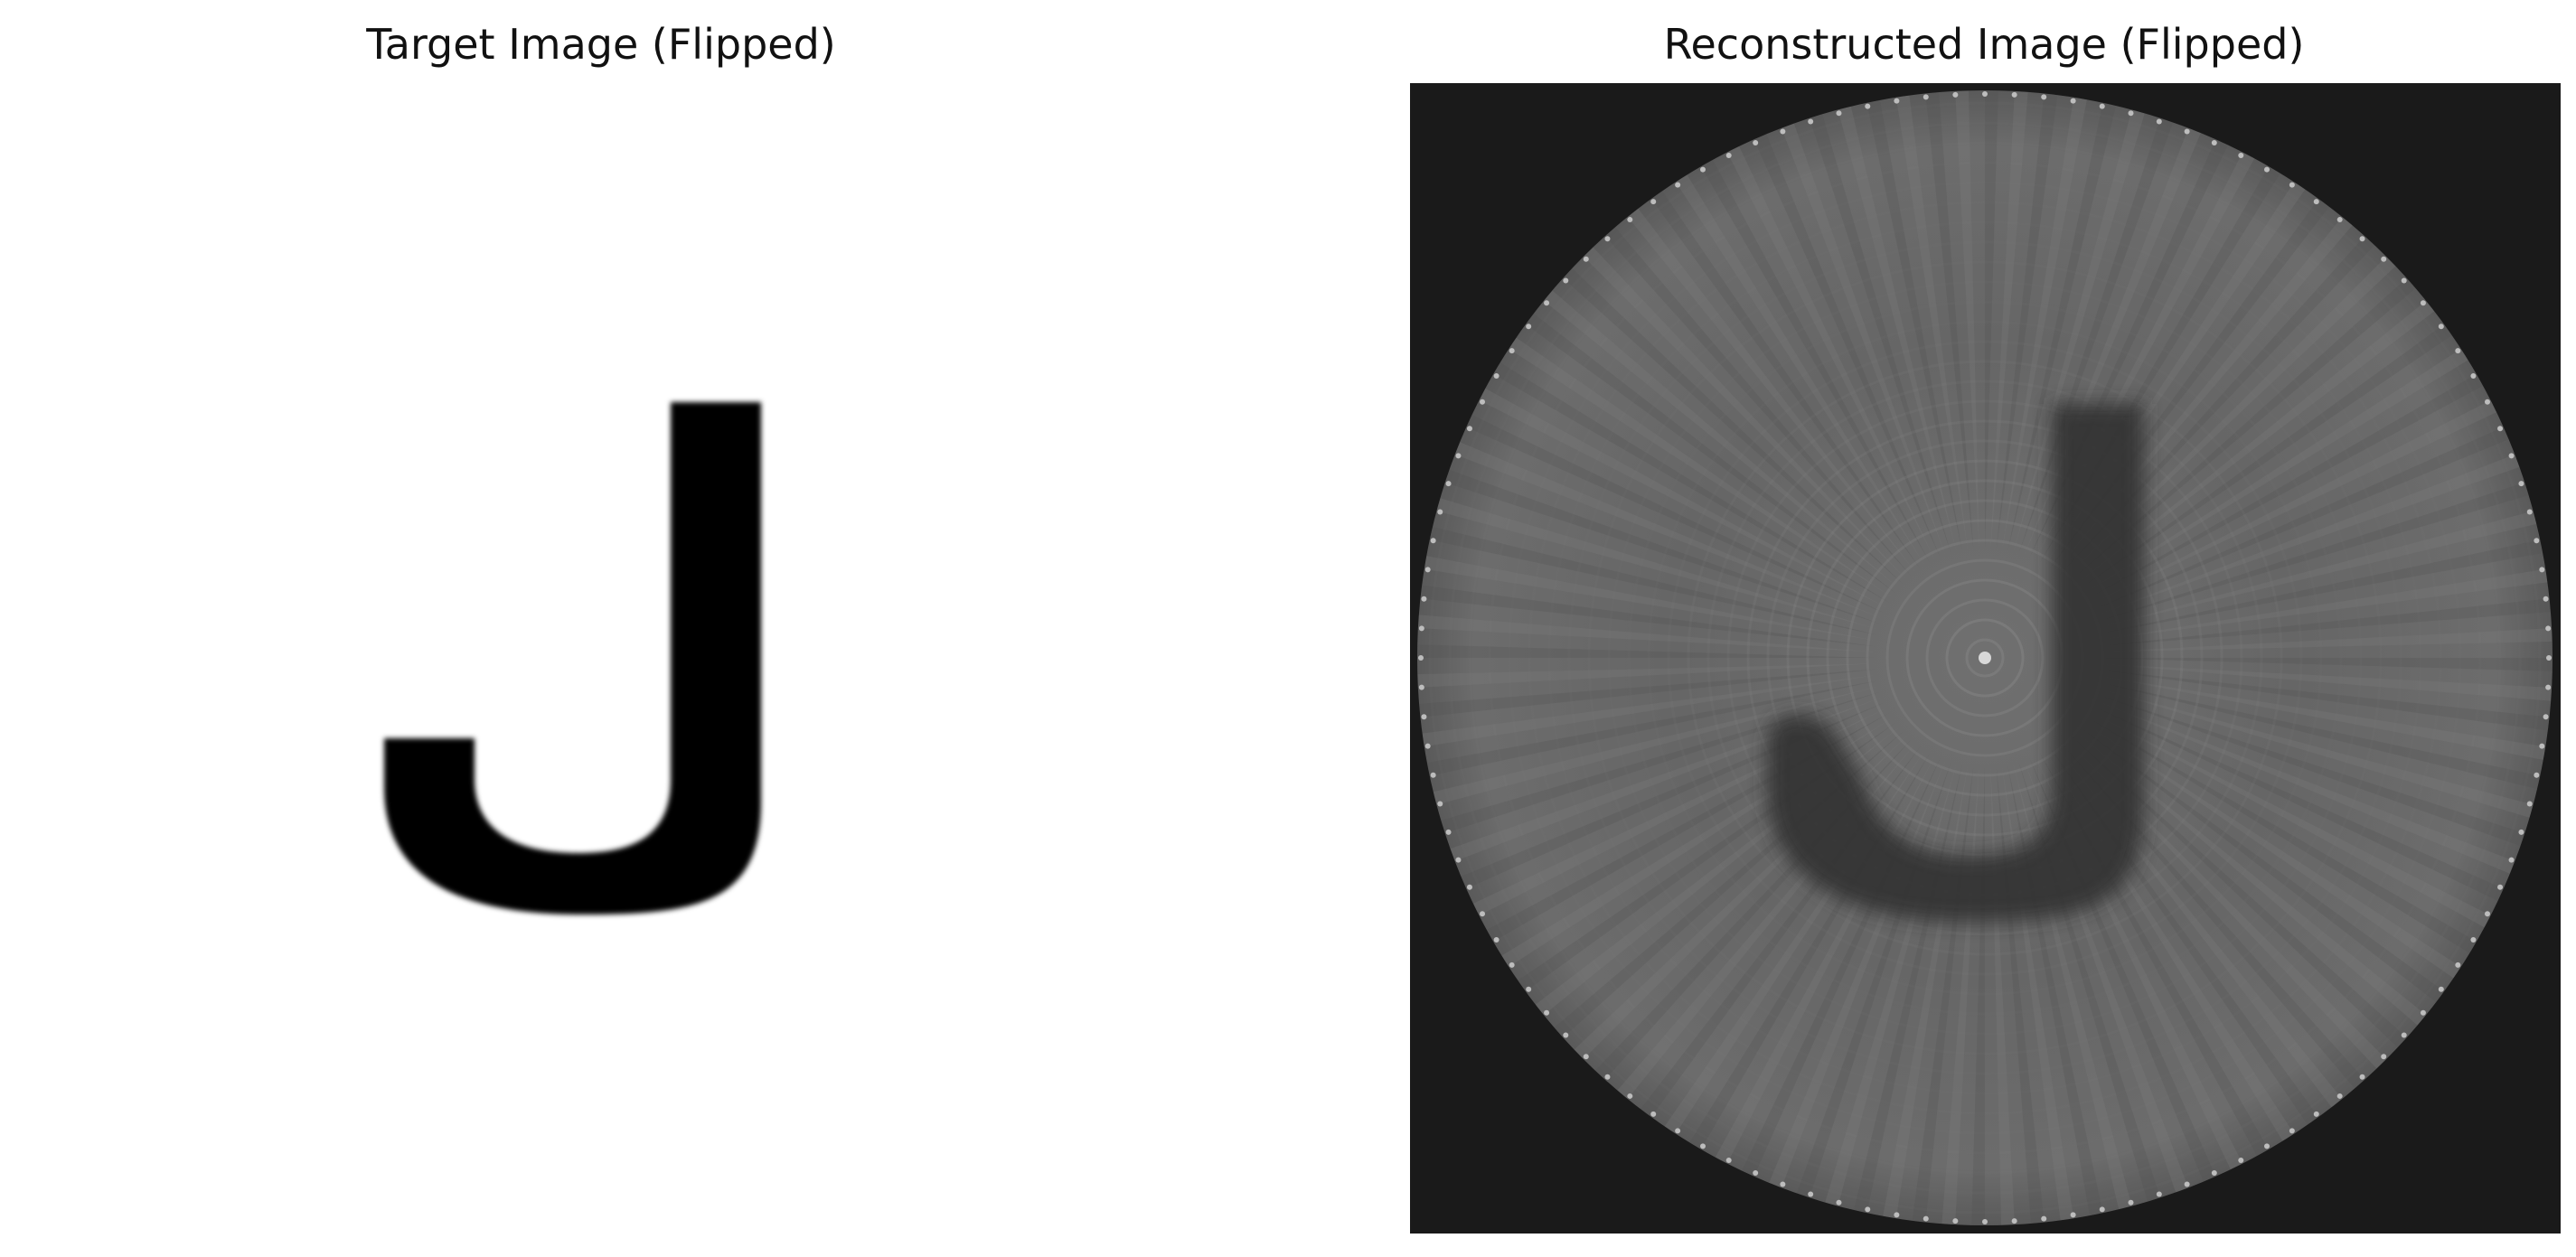 This screenshot has width=2576, height=1257. I want to click on target-letter-j-graphic, so click(573, 658).